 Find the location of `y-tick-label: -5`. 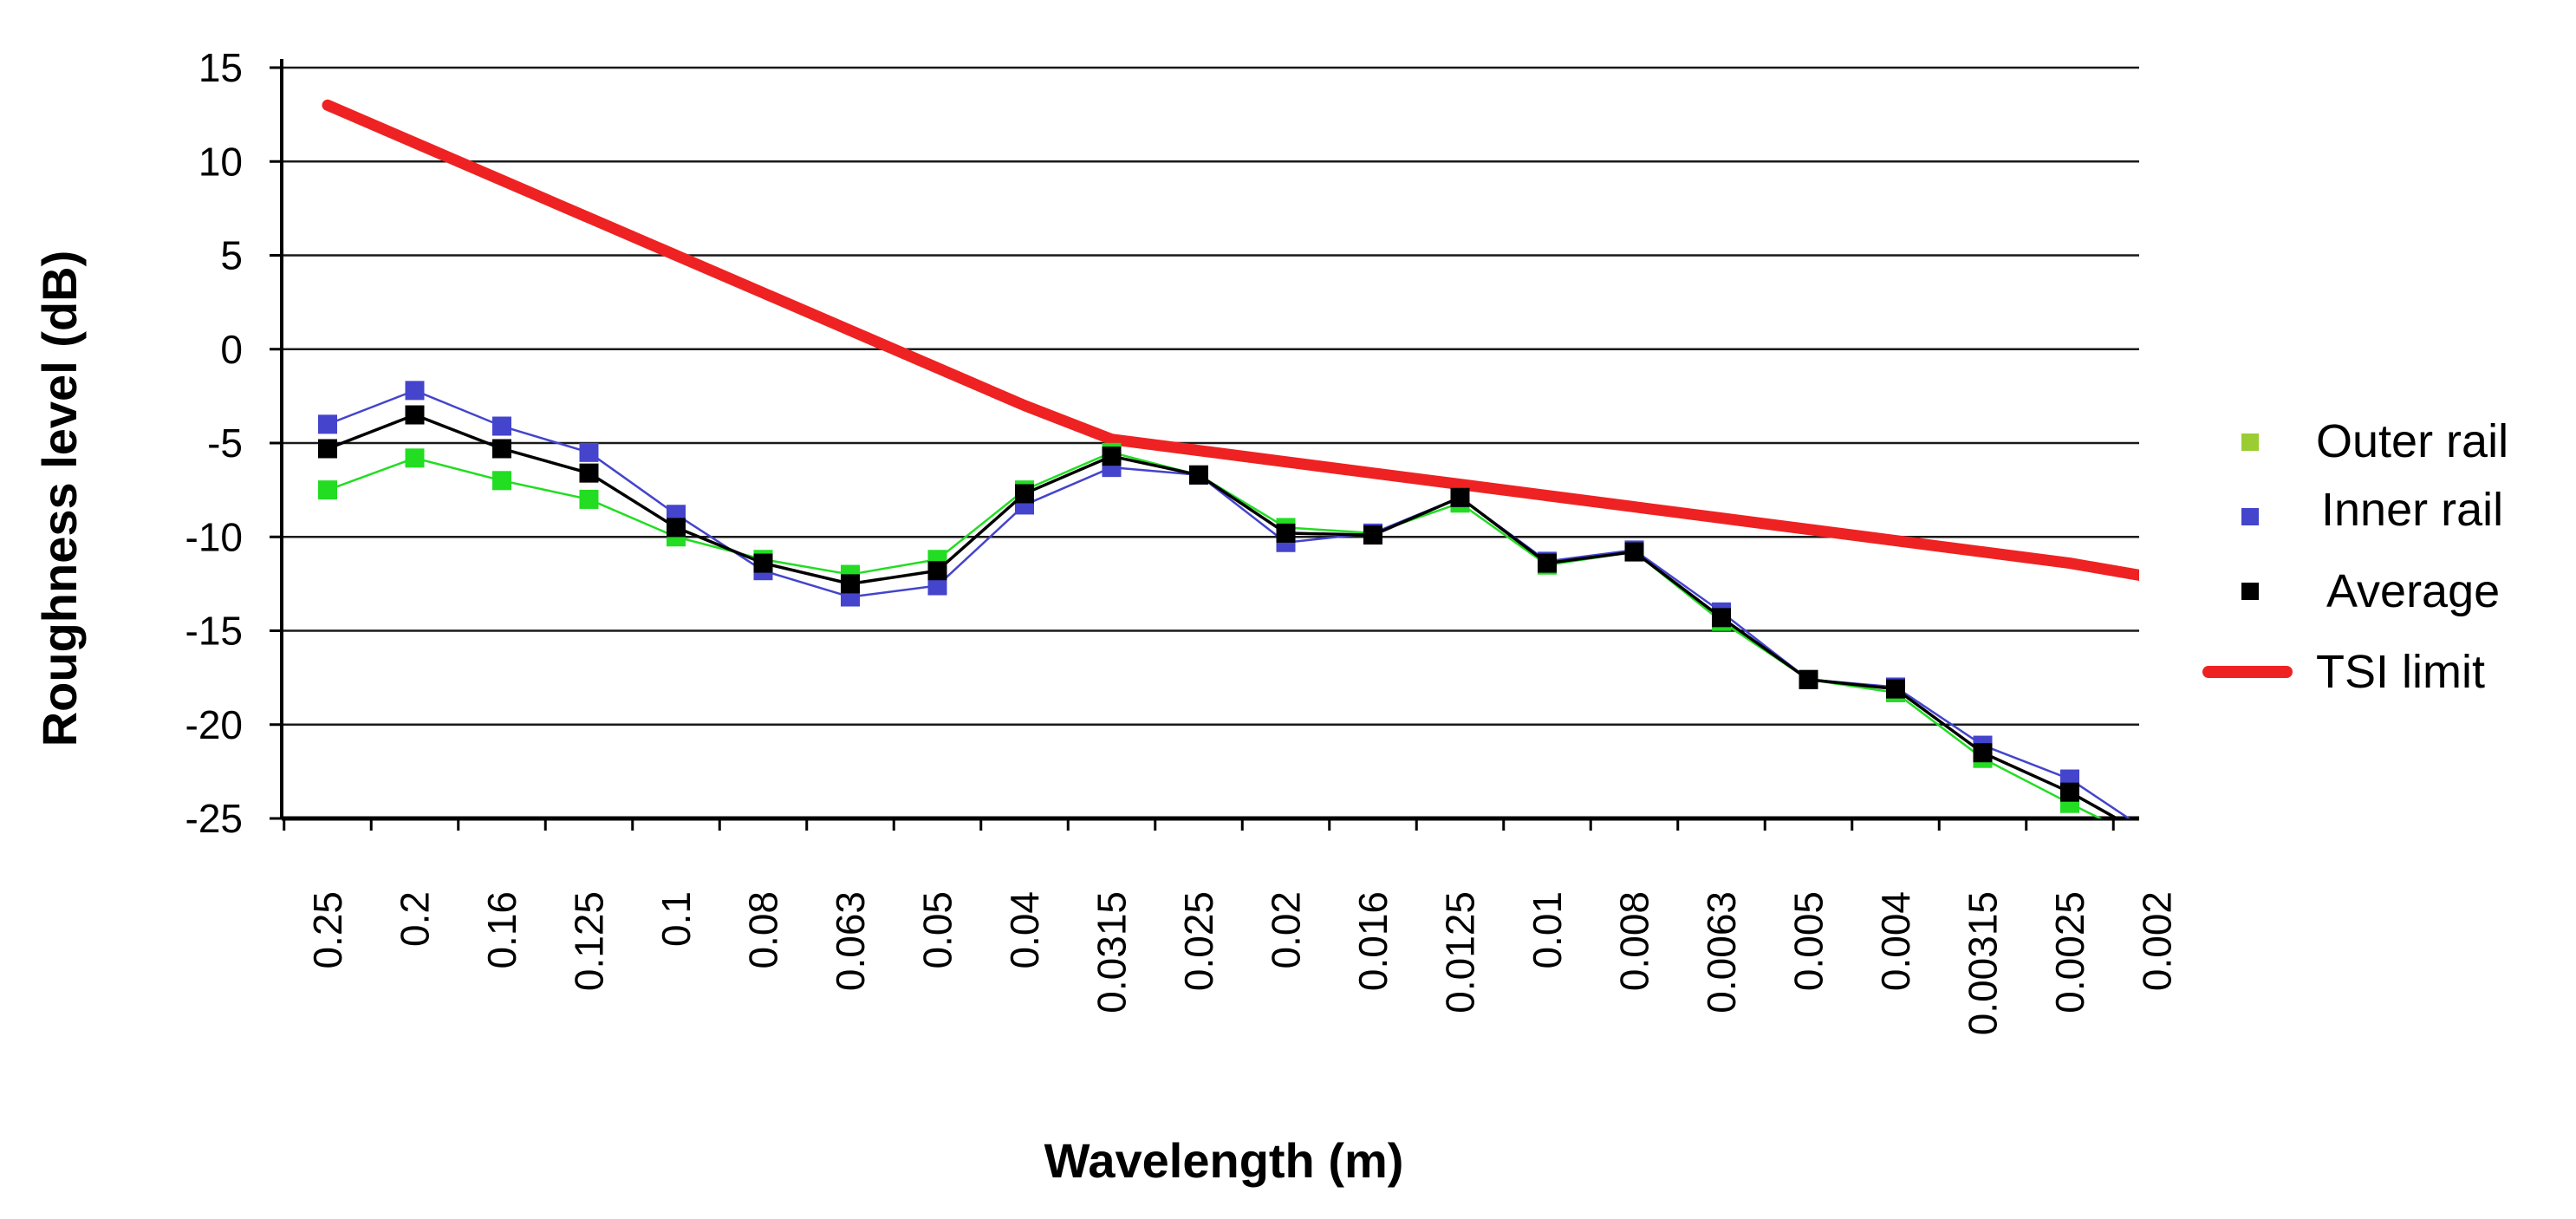

y-tick-label: -5 is located at coordinates (225, 443).